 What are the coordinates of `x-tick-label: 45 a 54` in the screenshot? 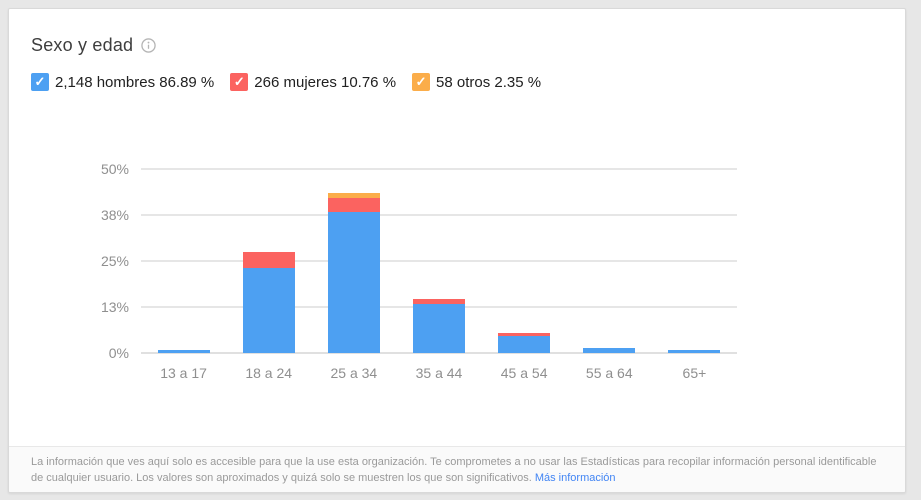 It's located at (524, 373).